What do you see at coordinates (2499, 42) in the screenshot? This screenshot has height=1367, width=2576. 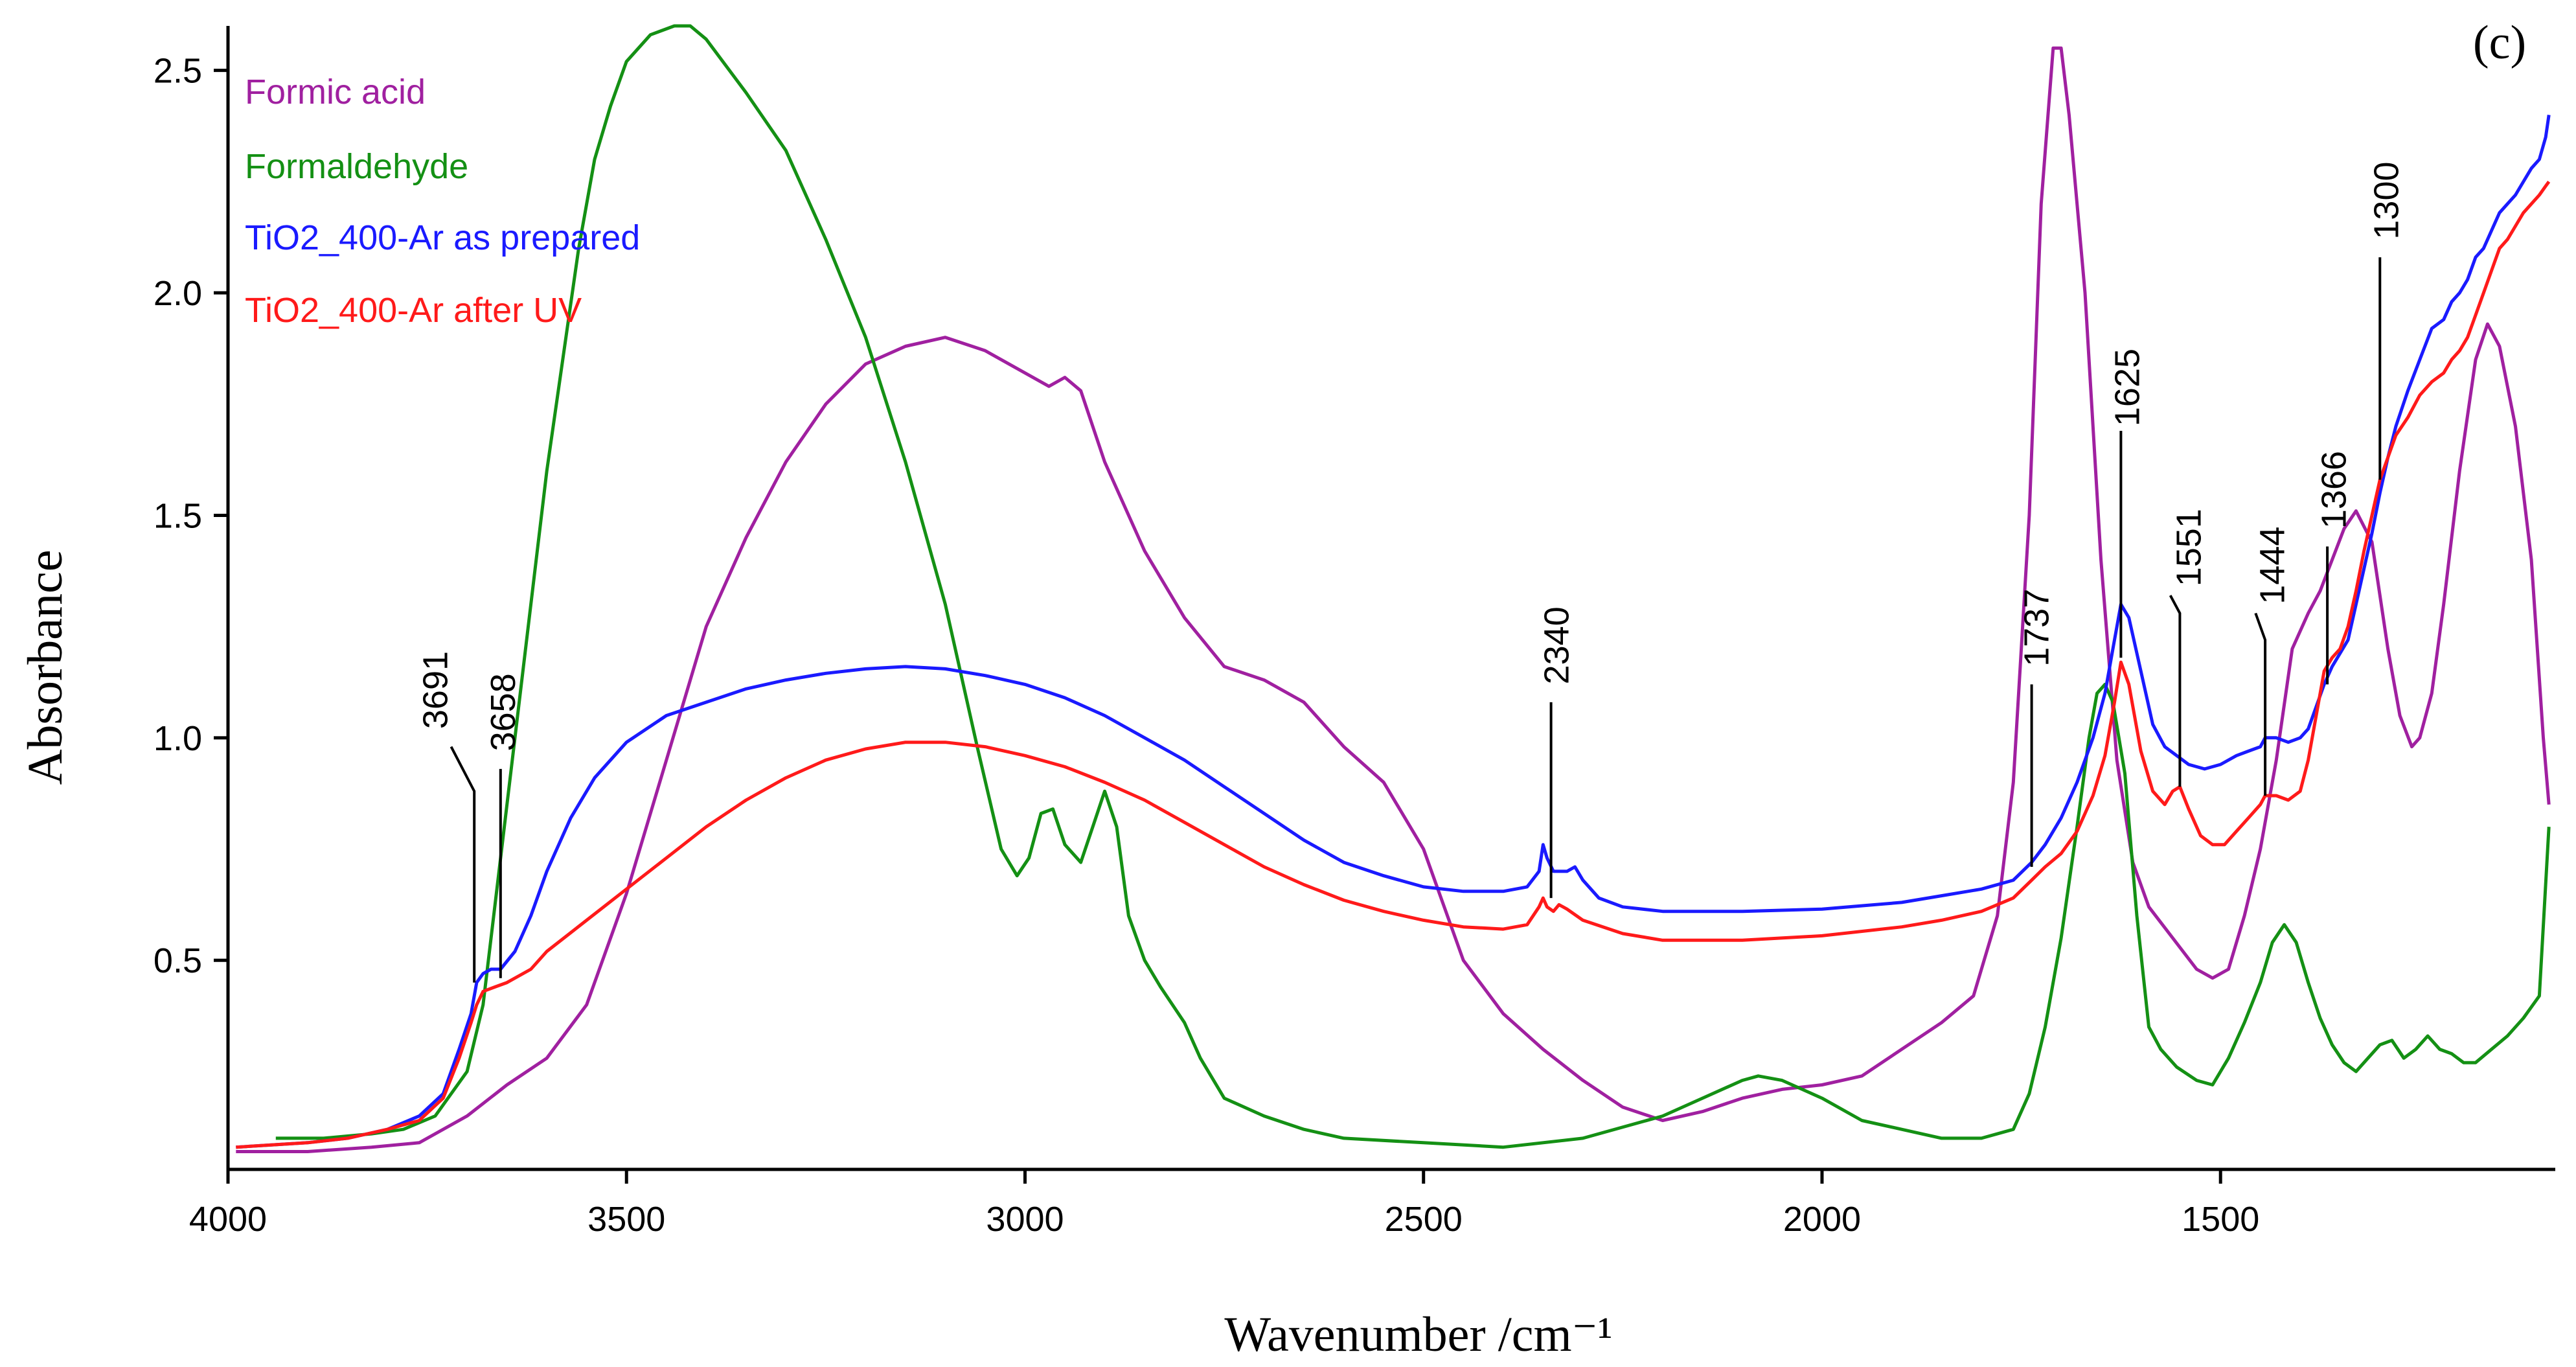 I see `panel-label: (c)` at bounding box center [2499, 42].